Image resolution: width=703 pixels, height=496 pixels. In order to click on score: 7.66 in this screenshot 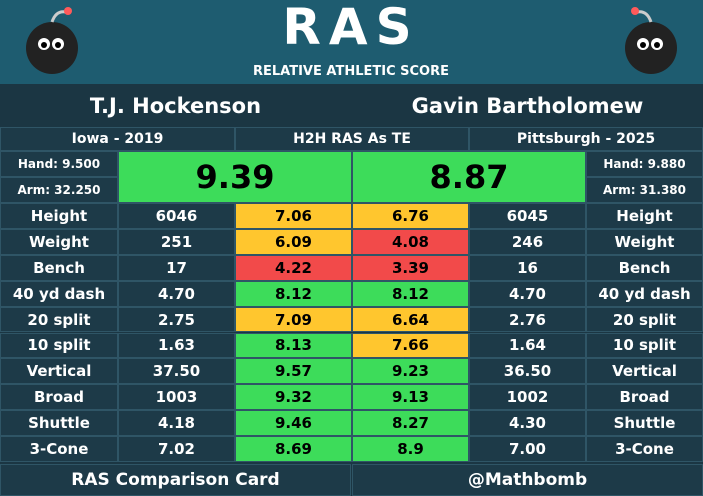, I will do `click(410, 345)`.